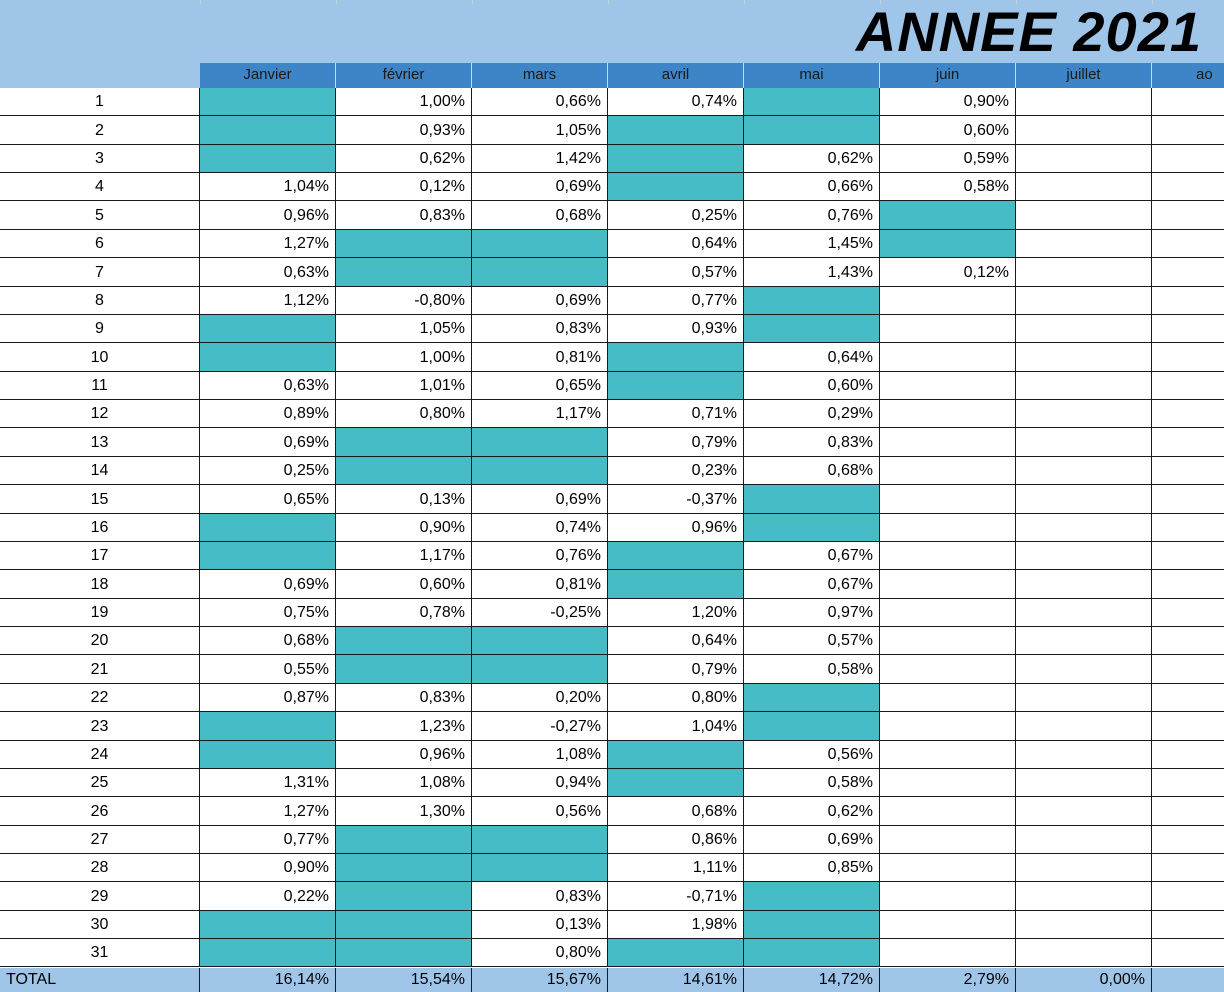  What do you see at coordinates (100, 896) in the screenshot?
I see `day-label: 29` at bounding box center [100, 896].